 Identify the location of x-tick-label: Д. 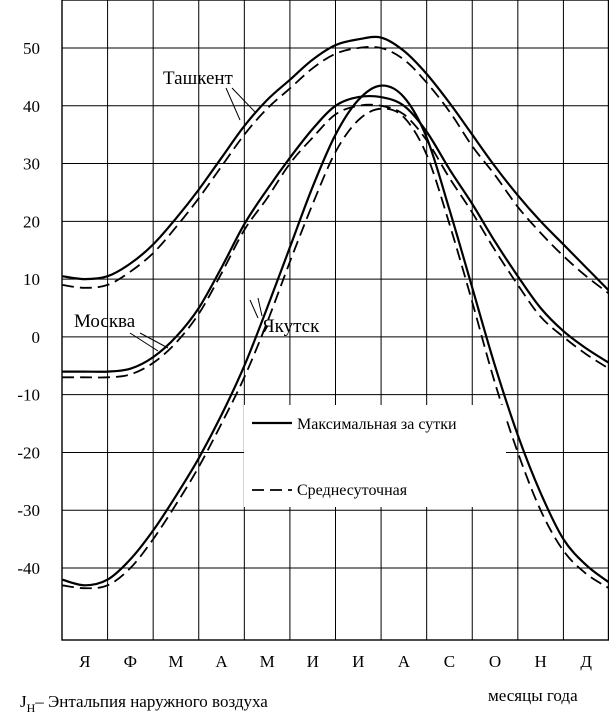
(586, 661).